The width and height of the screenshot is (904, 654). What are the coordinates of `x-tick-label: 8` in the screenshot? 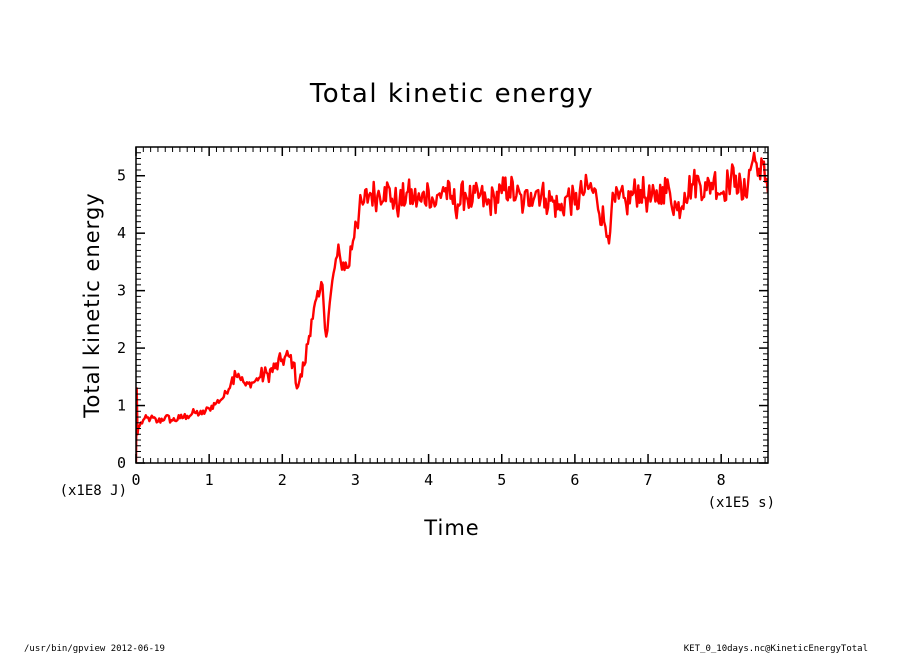 It's located at (721, 480).